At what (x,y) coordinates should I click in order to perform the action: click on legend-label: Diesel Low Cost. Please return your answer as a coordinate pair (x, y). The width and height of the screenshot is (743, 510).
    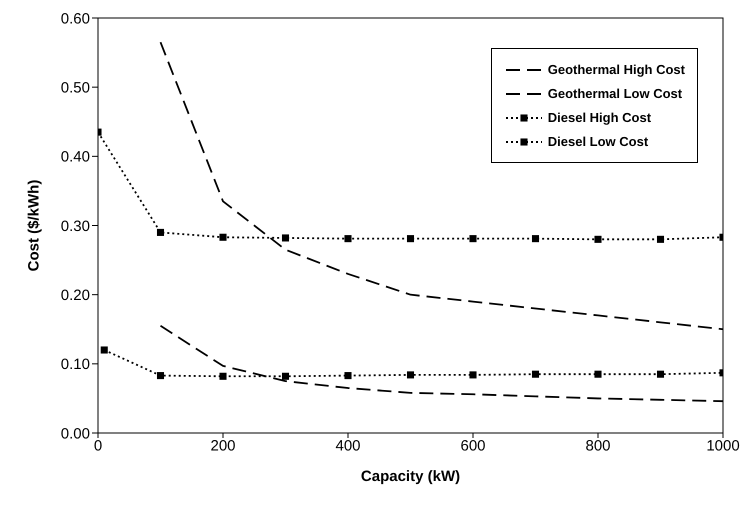
    Looking at the image, I should click on (598, 141).